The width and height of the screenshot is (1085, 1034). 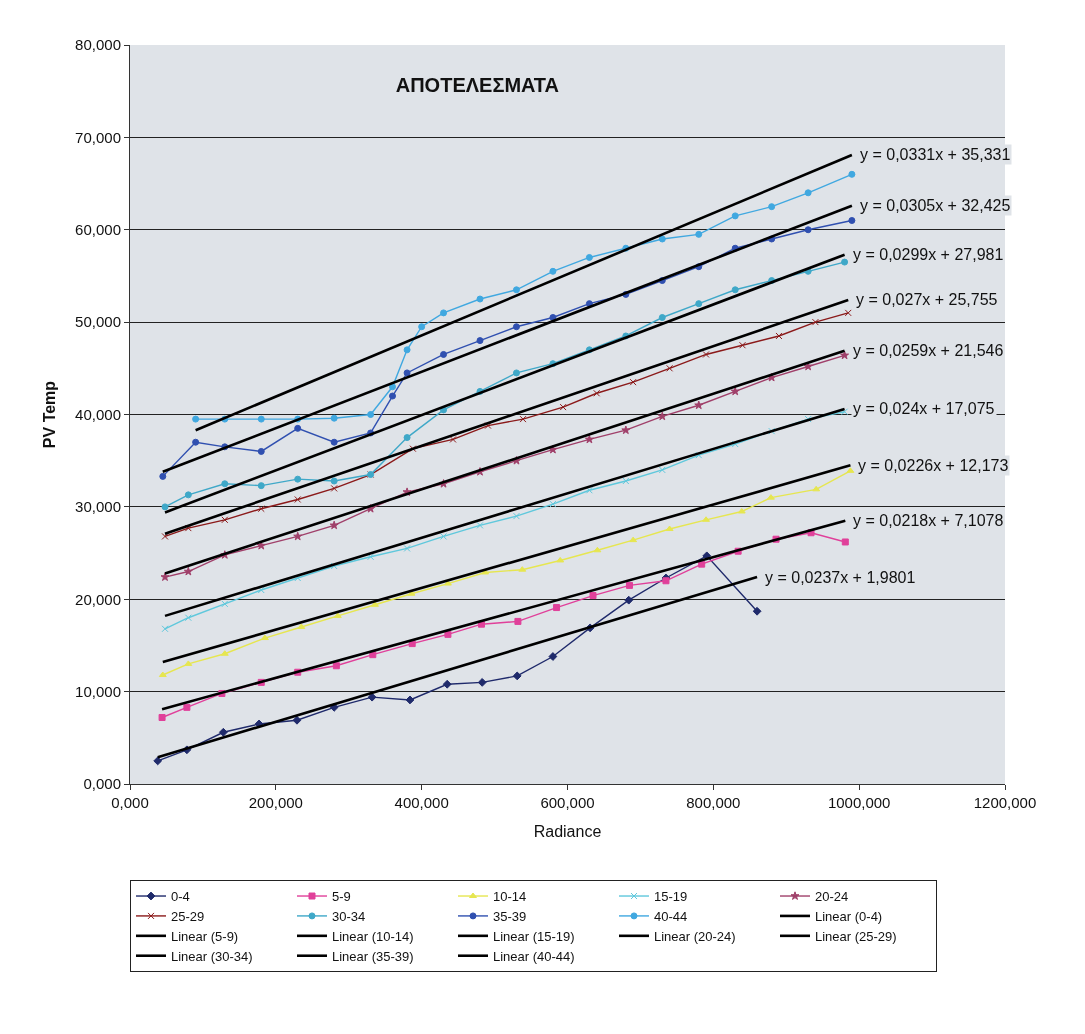 I want to click on legend-label: 30-34, so click(x=349, y=916).